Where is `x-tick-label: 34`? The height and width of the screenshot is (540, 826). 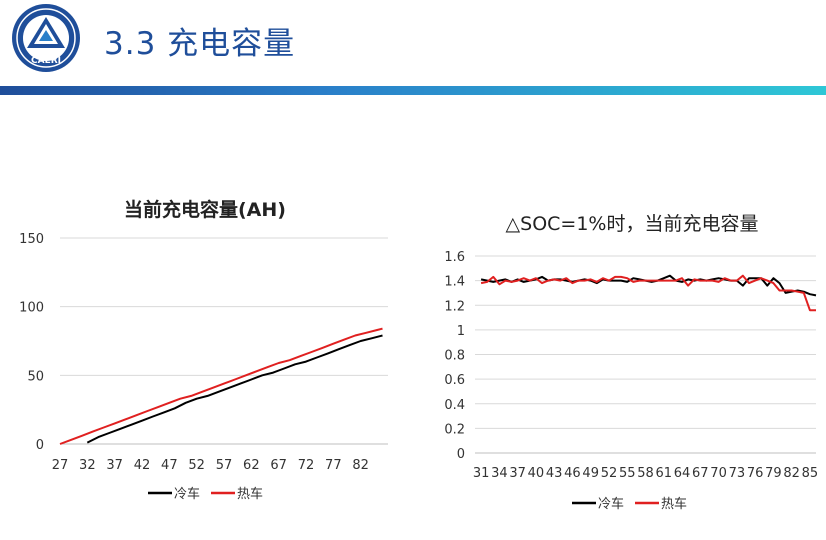 x-tick-label: 34 is located at coordinates (499, 473).